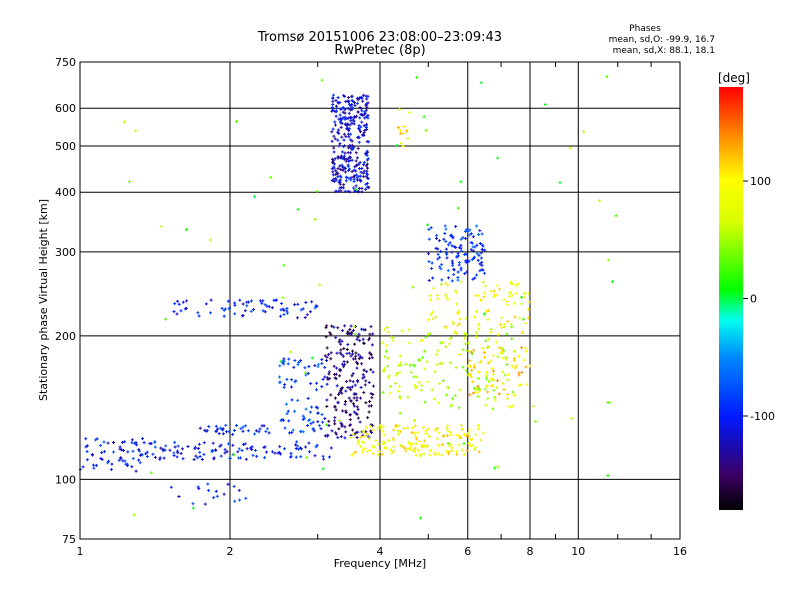 The image size is (800, 600). Describe the element at coordinates (662, 40) in the screenshot. I see `phase-info-o: mean, sd,O: -99.9, 16.7` at that location.